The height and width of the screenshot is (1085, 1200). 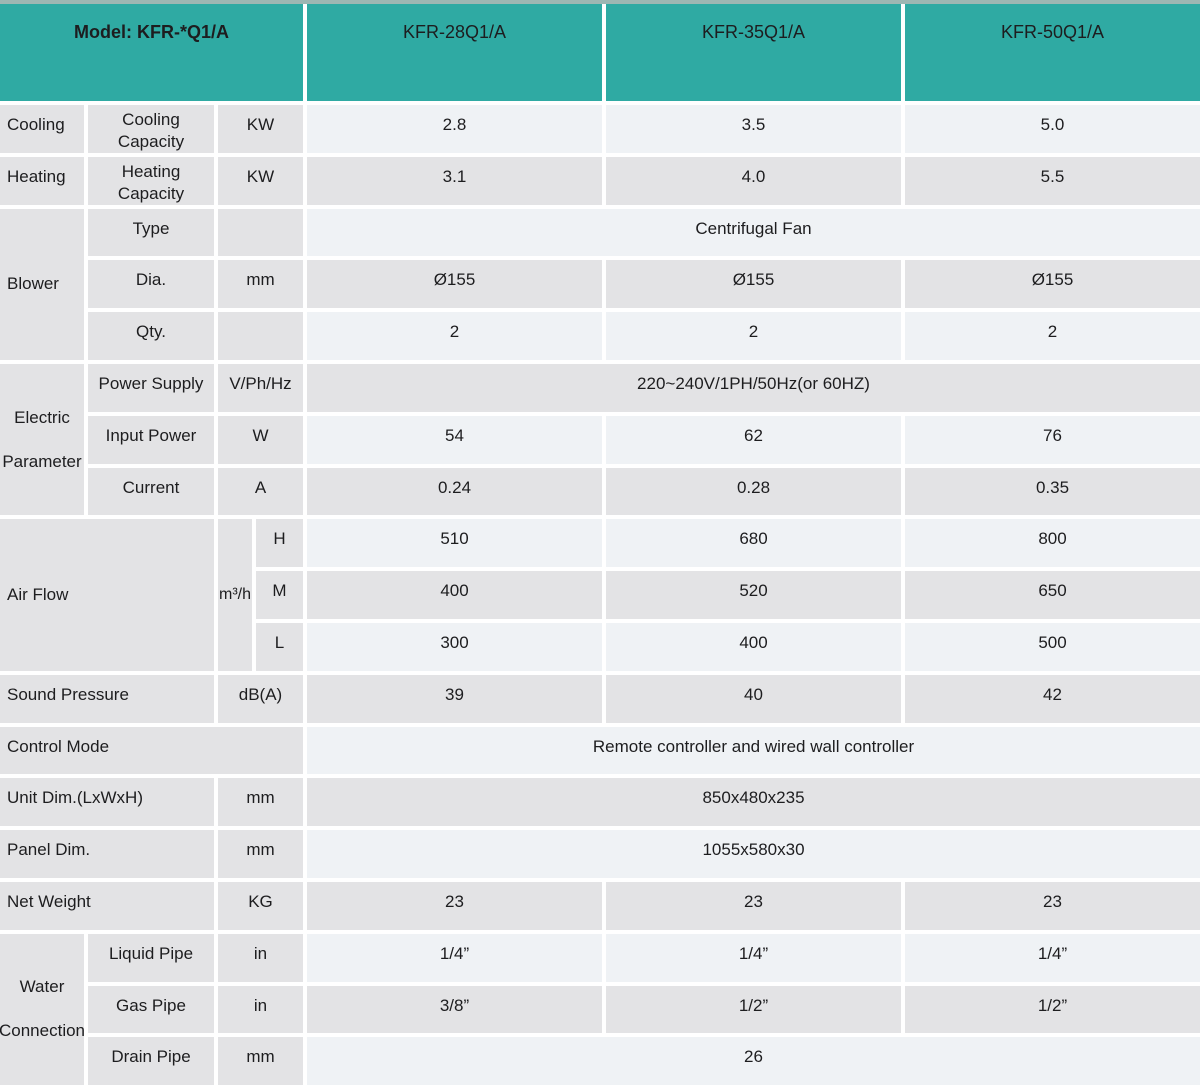 I want to click on net-weight-value-kfr28: 23, so click(x=454, y=905).